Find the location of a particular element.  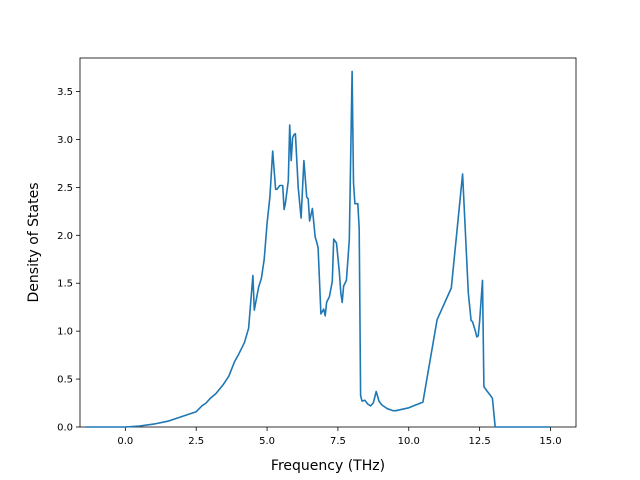

x-tick-label: 15.0 is located at coordinates (550, 441).